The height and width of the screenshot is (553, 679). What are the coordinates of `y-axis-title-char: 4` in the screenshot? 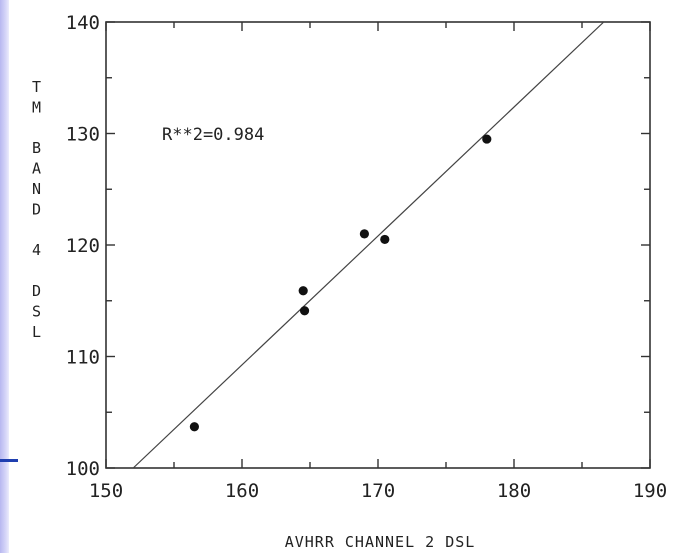 It's located at (37, 250).